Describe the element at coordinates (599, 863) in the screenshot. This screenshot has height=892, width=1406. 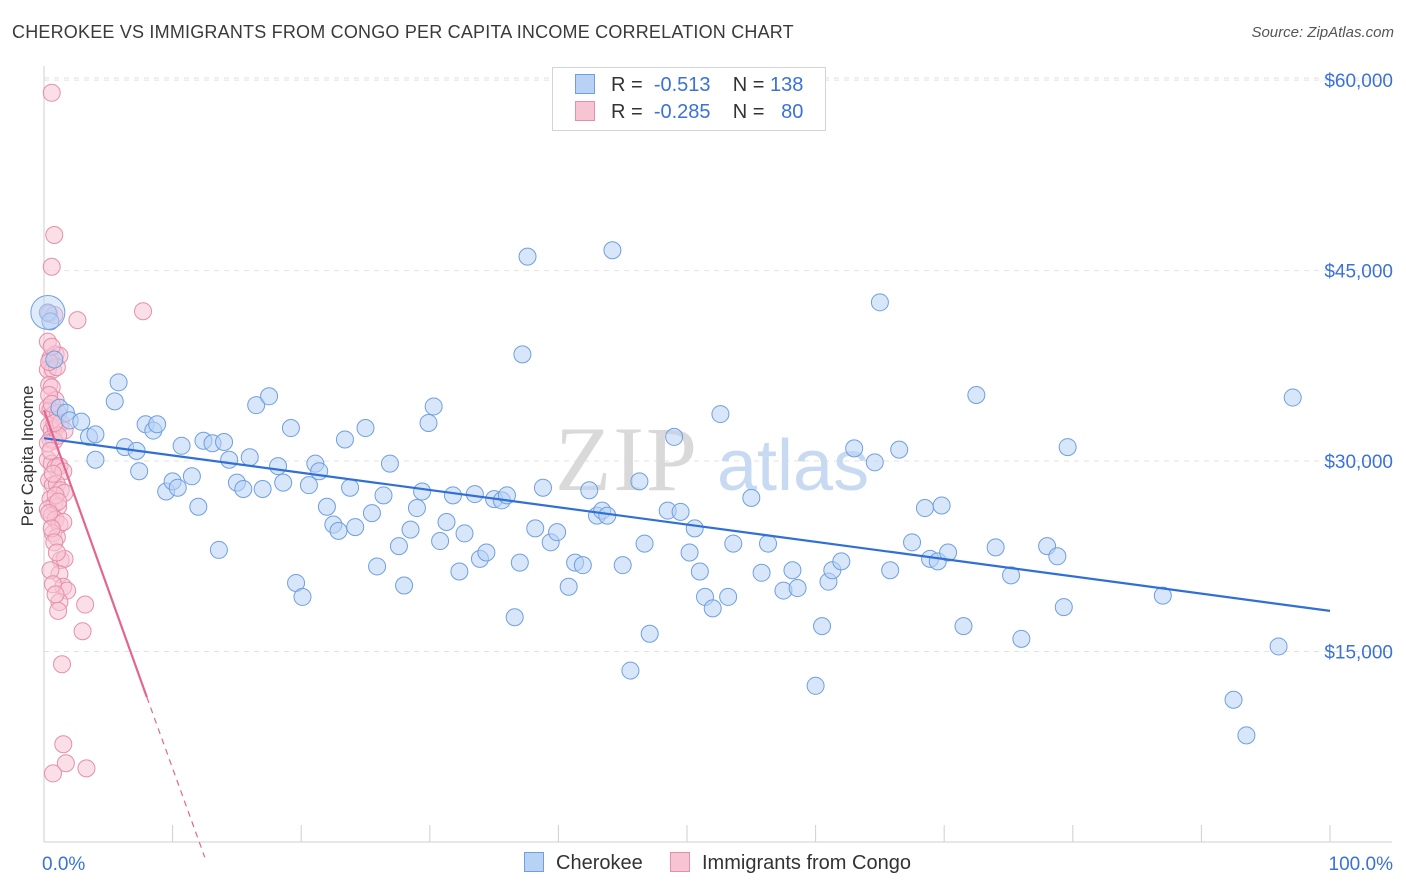
I see `legend-label: Cherokee` at that location.